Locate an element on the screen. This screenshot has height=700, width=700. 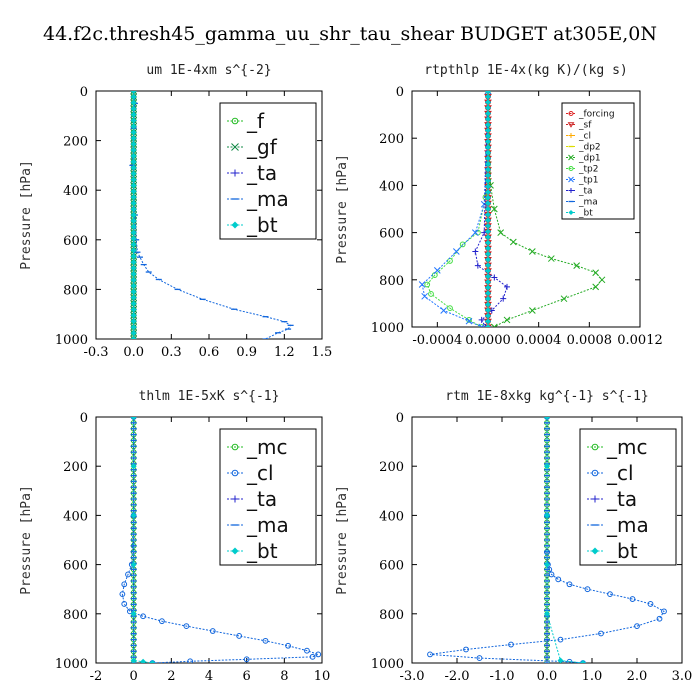
legend: _f_gf_ta_ma_bt is located at coordinates (268, 171).